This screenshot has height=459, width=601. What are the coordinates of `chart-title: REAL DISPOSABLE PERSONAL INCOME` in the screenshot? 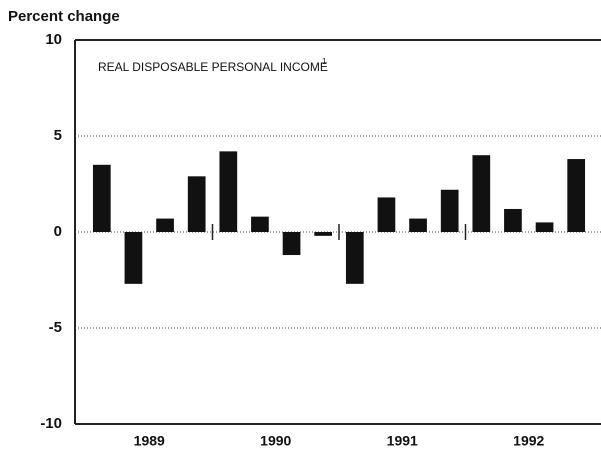 It's located at (213, 67).